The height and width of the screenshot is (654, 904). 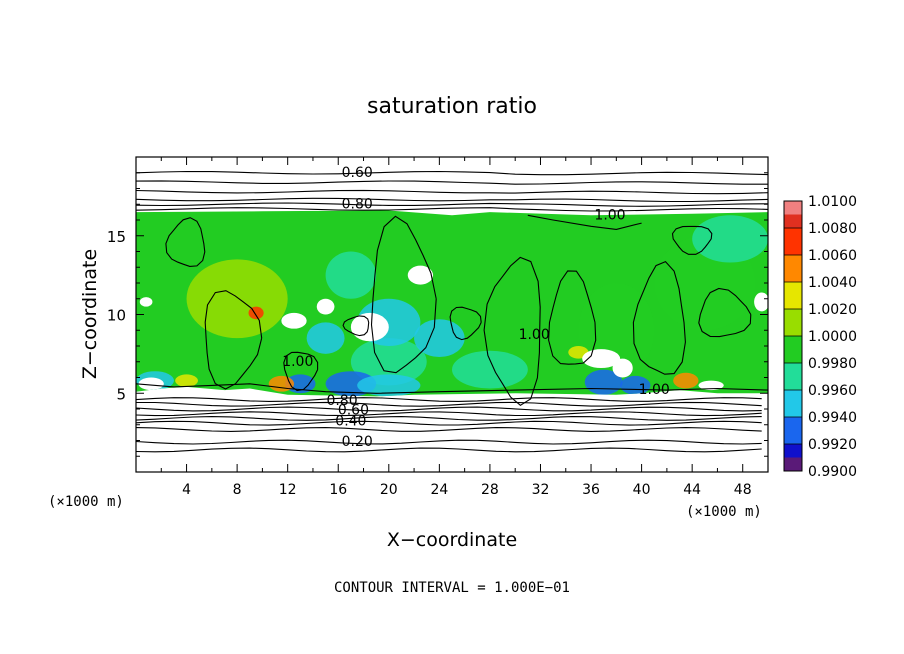 I want to click on y-unit-label: (×1000 m), so click(x=86, y=502).